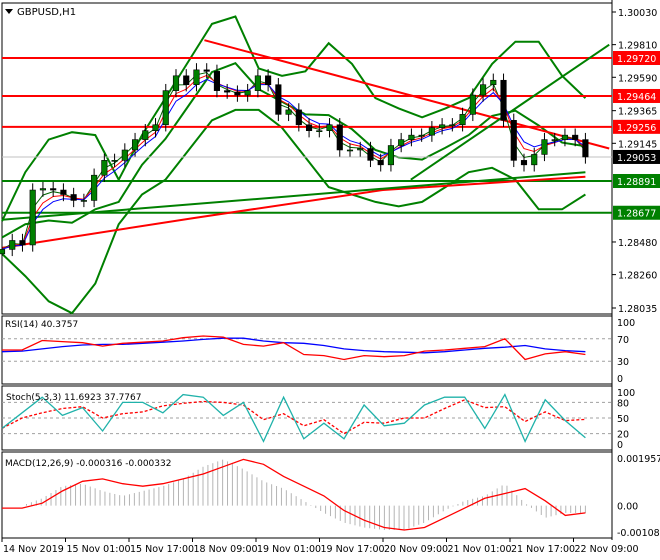 This screenshot has width=660, height=560. I want to click on rsi-panel: 100 70 30 0, so click(318, 350).